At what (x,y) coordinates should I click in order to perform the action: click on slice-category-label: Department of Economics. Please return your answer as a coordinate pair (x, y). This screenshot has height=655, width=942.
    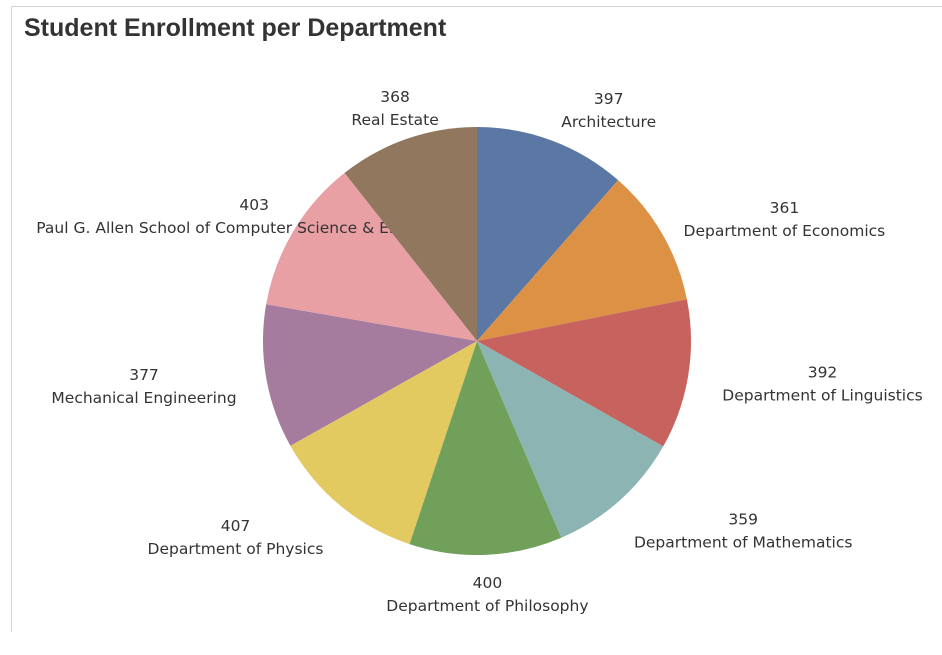
    Looking at the image, I should click on (785, 231).